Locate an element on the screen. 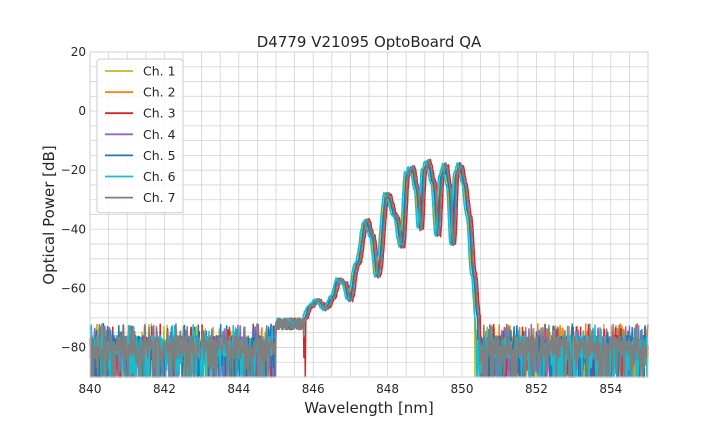 Image resolution: width=720 pixels, height=432 pixels. legend-label: Ch. 7 is located at coordinates (159, 197).